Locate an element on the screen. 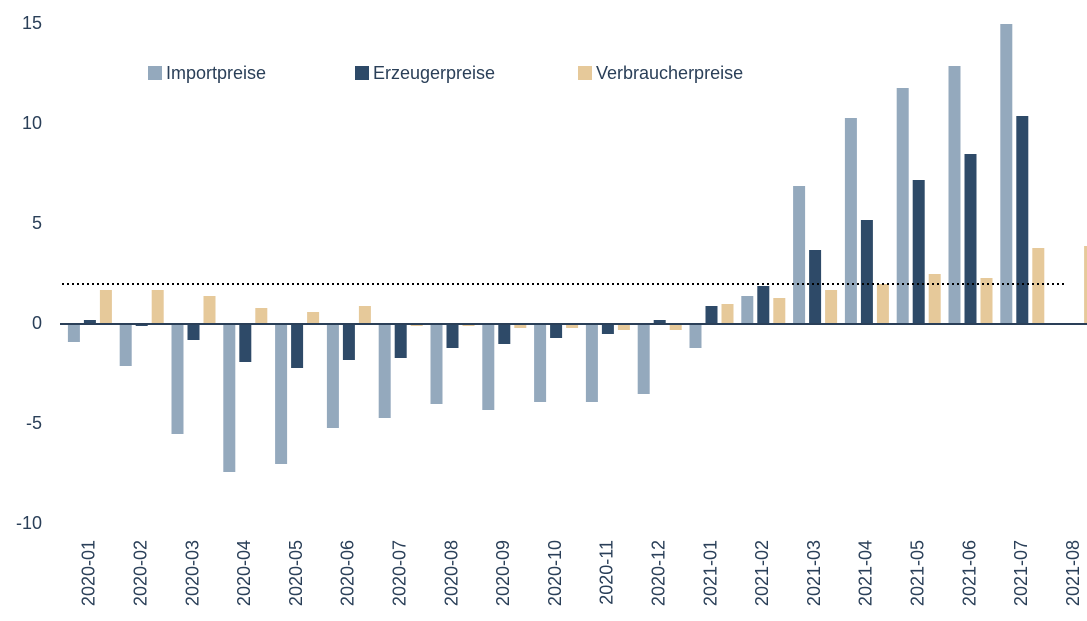 The height and width of the screenshot is (621, 1087). x-tick-label: 2021-06 is located at coordinates (969, 573).